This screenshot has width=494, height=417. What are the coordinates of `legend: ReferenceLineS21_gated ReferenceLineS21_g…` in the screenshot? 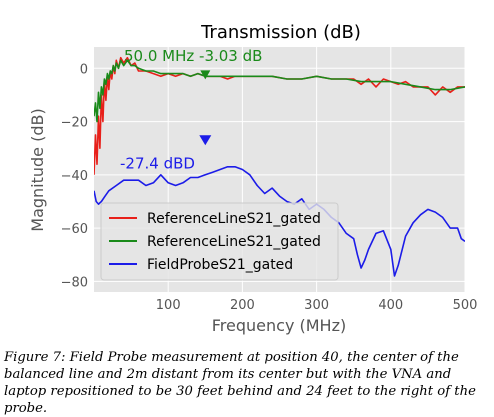 It's located at (219, 241).